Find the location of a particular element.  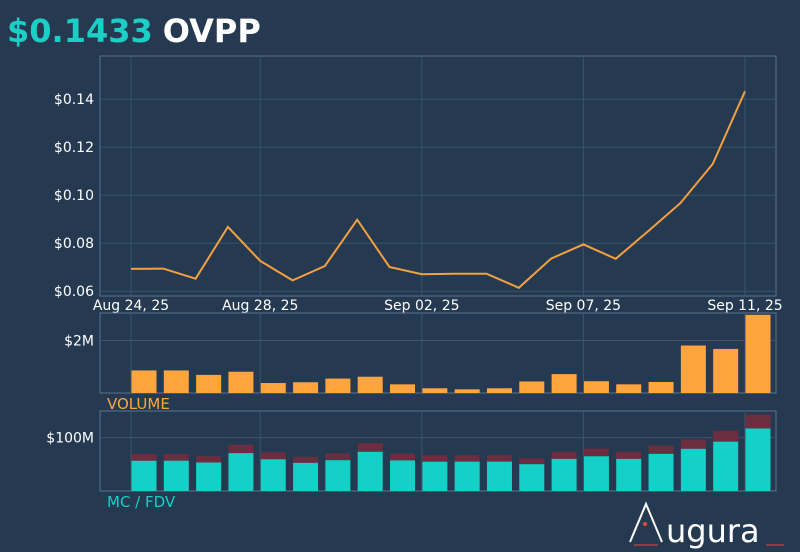

augura-logo-mark is located at coordinates (706, 523).